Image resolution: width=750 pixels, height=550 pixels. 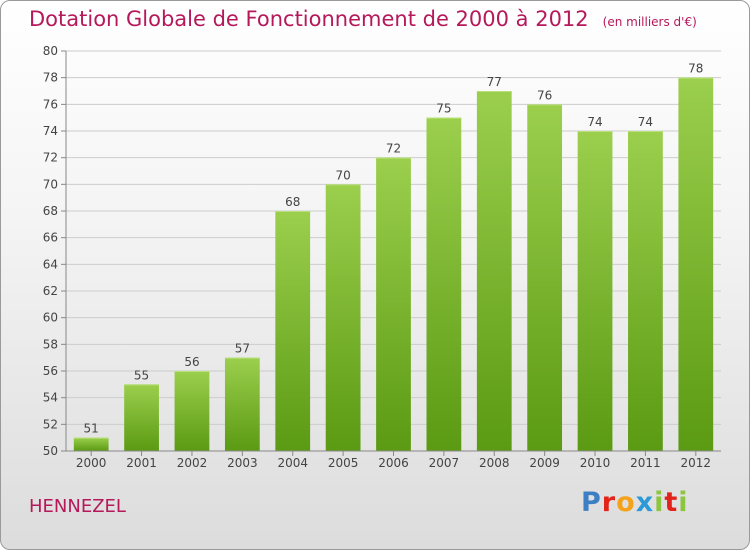 What do you see at coordinates (50, 398) in the screenshot?
I see `y-tick-label: 54` at bounding box center [50, 398].